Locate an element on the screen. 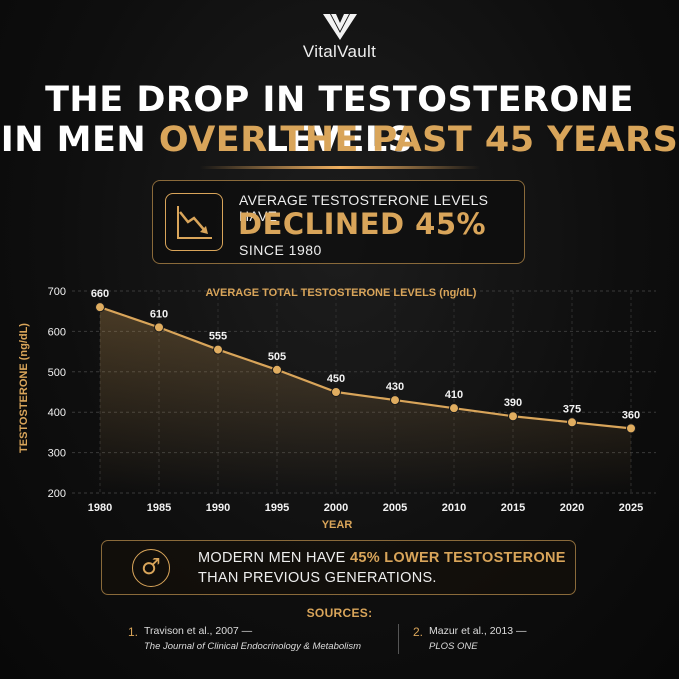 The height and width of the screenshot is (679, 679). x-tick-label: 2025 is located at coordinates (631, 508).